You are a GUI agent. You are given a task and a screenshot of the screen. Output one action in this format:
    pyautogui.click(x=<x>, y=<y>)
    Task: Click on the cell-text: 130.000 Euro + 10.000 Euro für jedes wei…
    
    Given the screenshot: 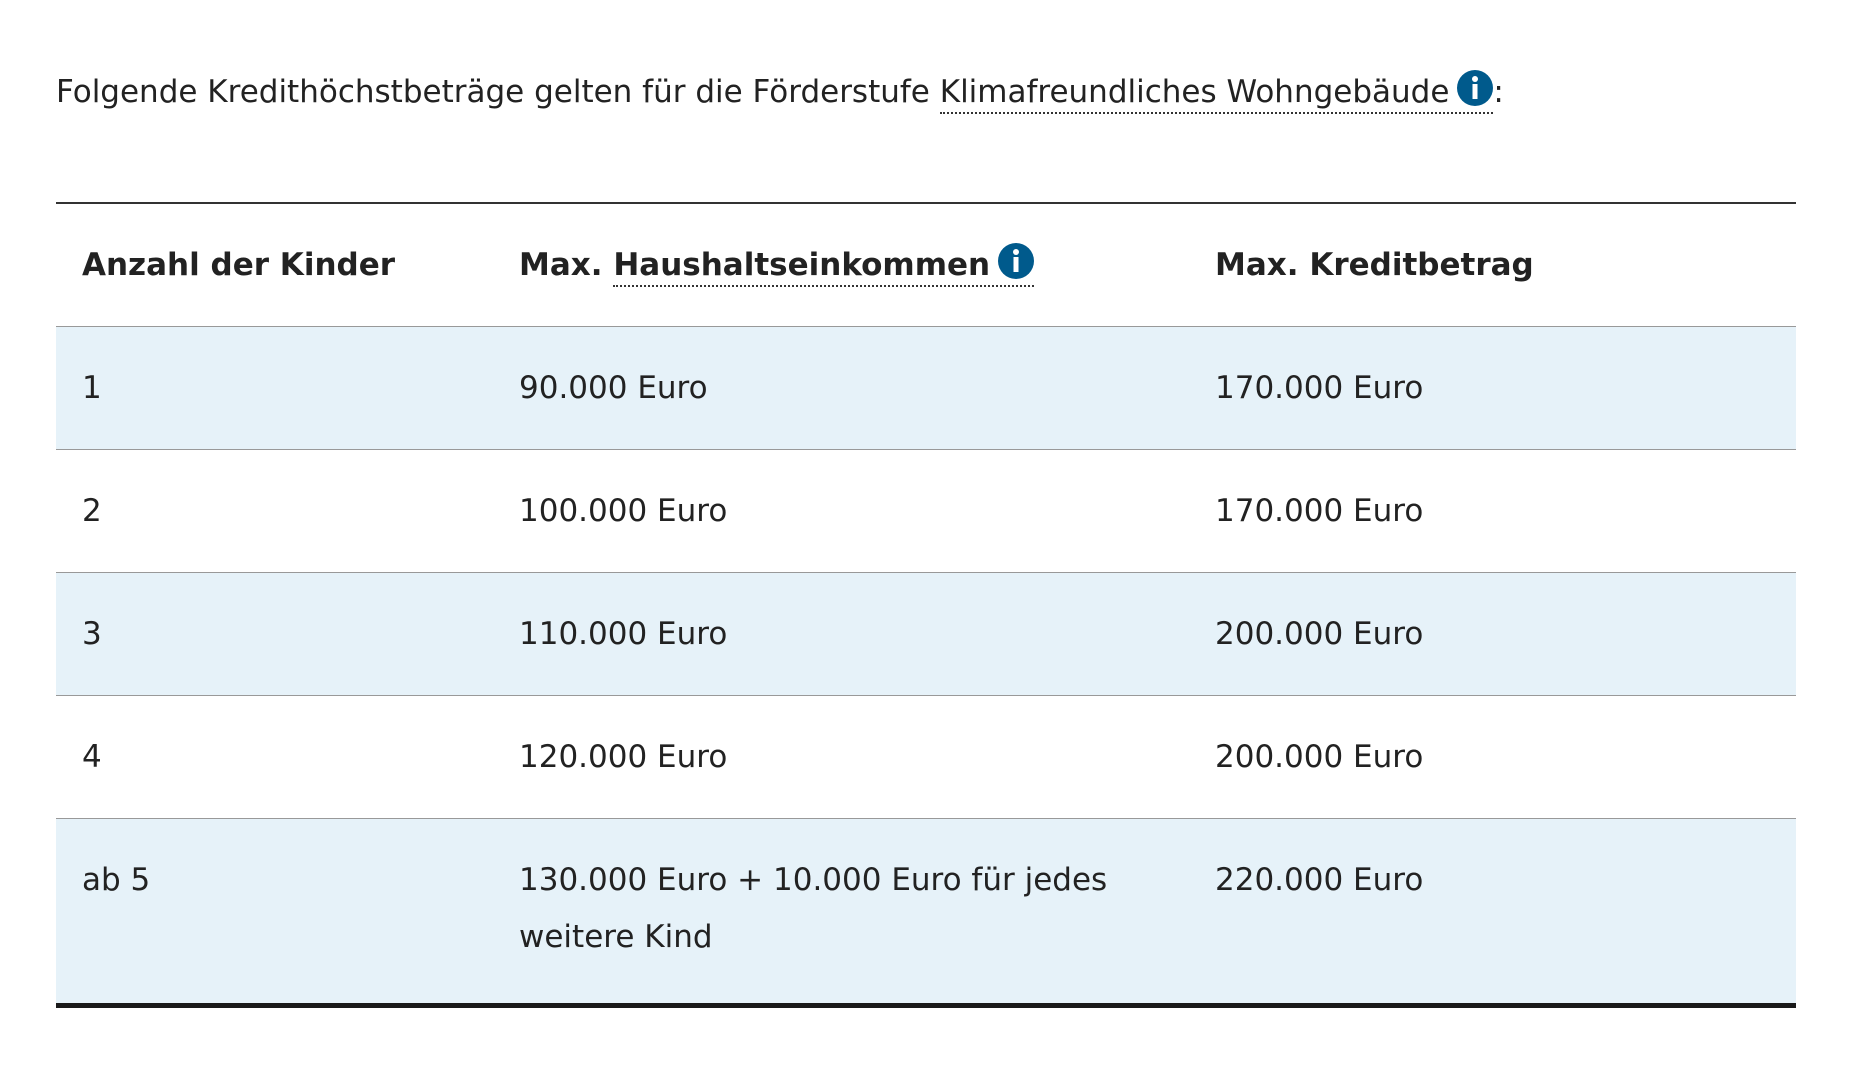 What is the action you would take?
    pyautogui.click(x=813, y=908)
    